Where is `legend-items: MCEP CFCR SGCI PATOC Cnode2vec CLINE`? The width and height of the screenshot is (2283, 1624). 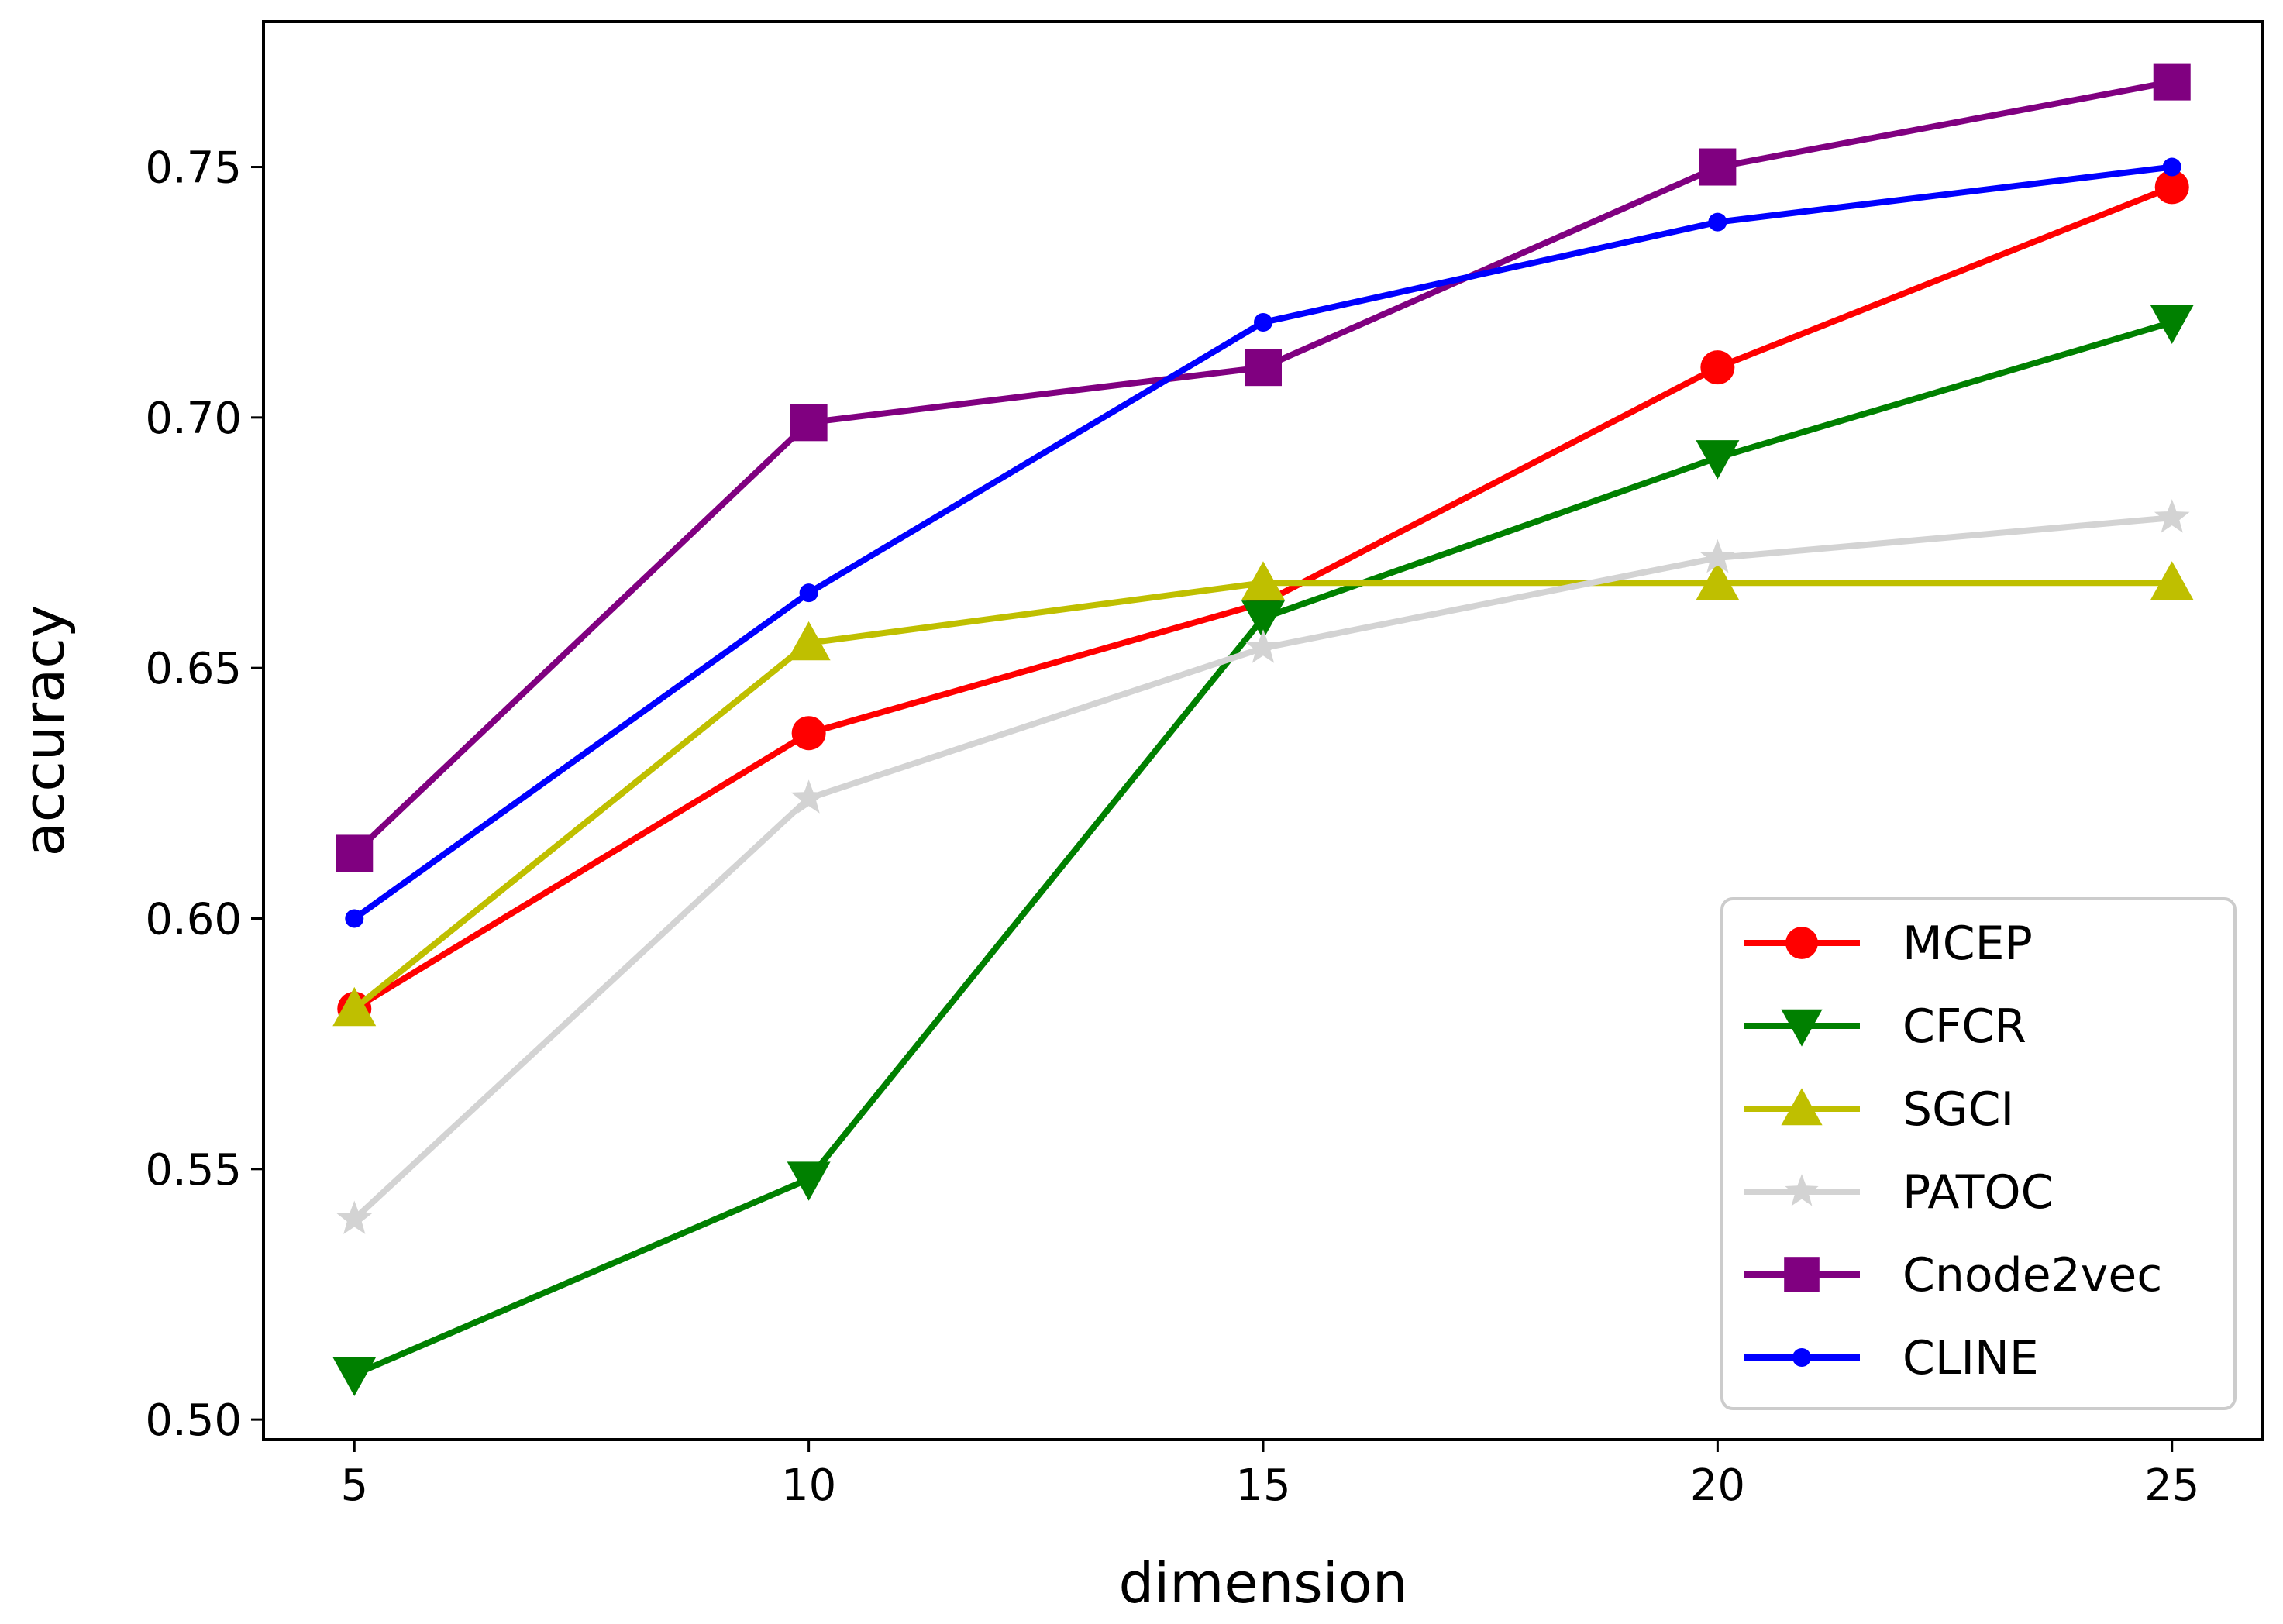 legend-items: MCEP CFCR SGCI PATOC Cnode2vec CLINE is located at coordinates (1953, 1151).